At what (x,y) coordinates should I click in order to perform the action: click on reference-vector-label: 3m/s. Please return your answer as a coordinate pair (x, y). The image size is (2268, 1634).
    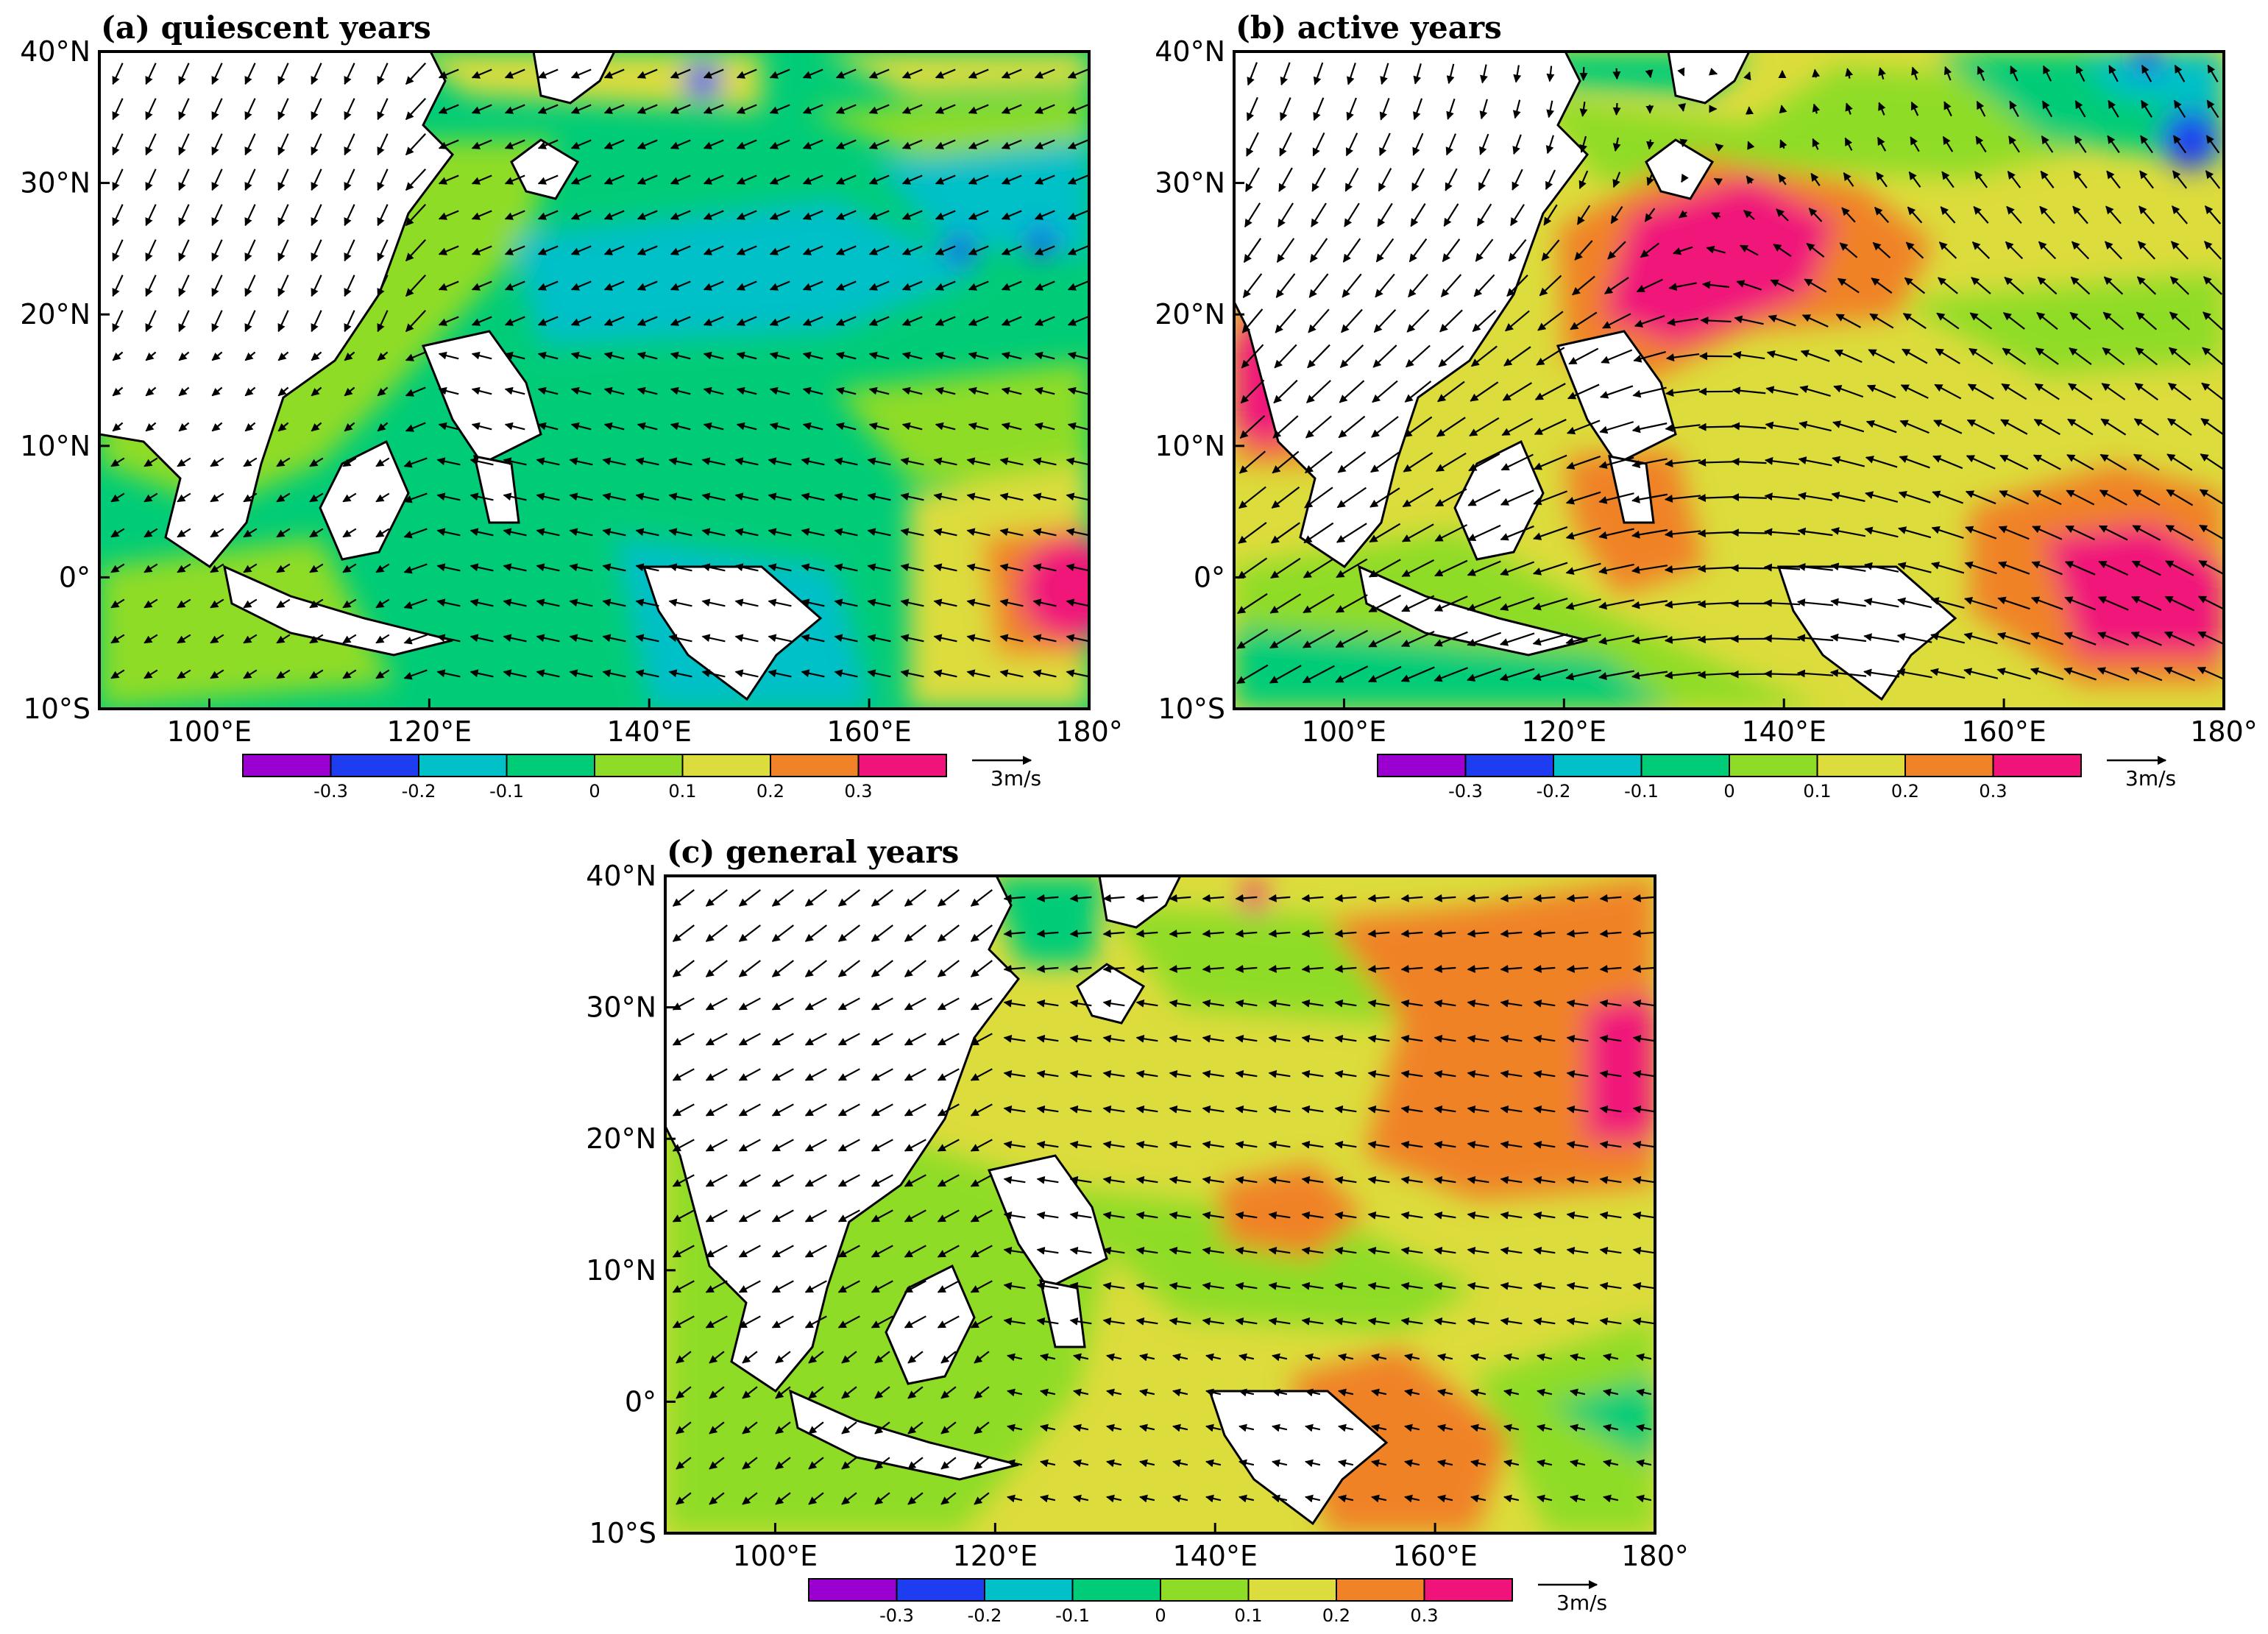
    Looking at the image, I should click on (1581, 1603).